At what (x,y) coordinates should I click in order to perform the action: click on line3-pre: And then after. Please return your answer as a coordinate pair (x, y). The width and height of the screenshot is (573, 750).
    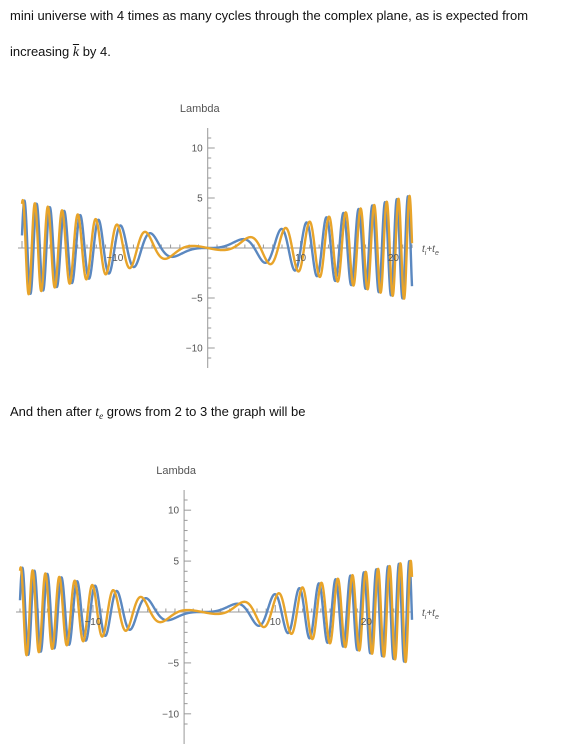
    Looking at the image, I should click on (53, 411).